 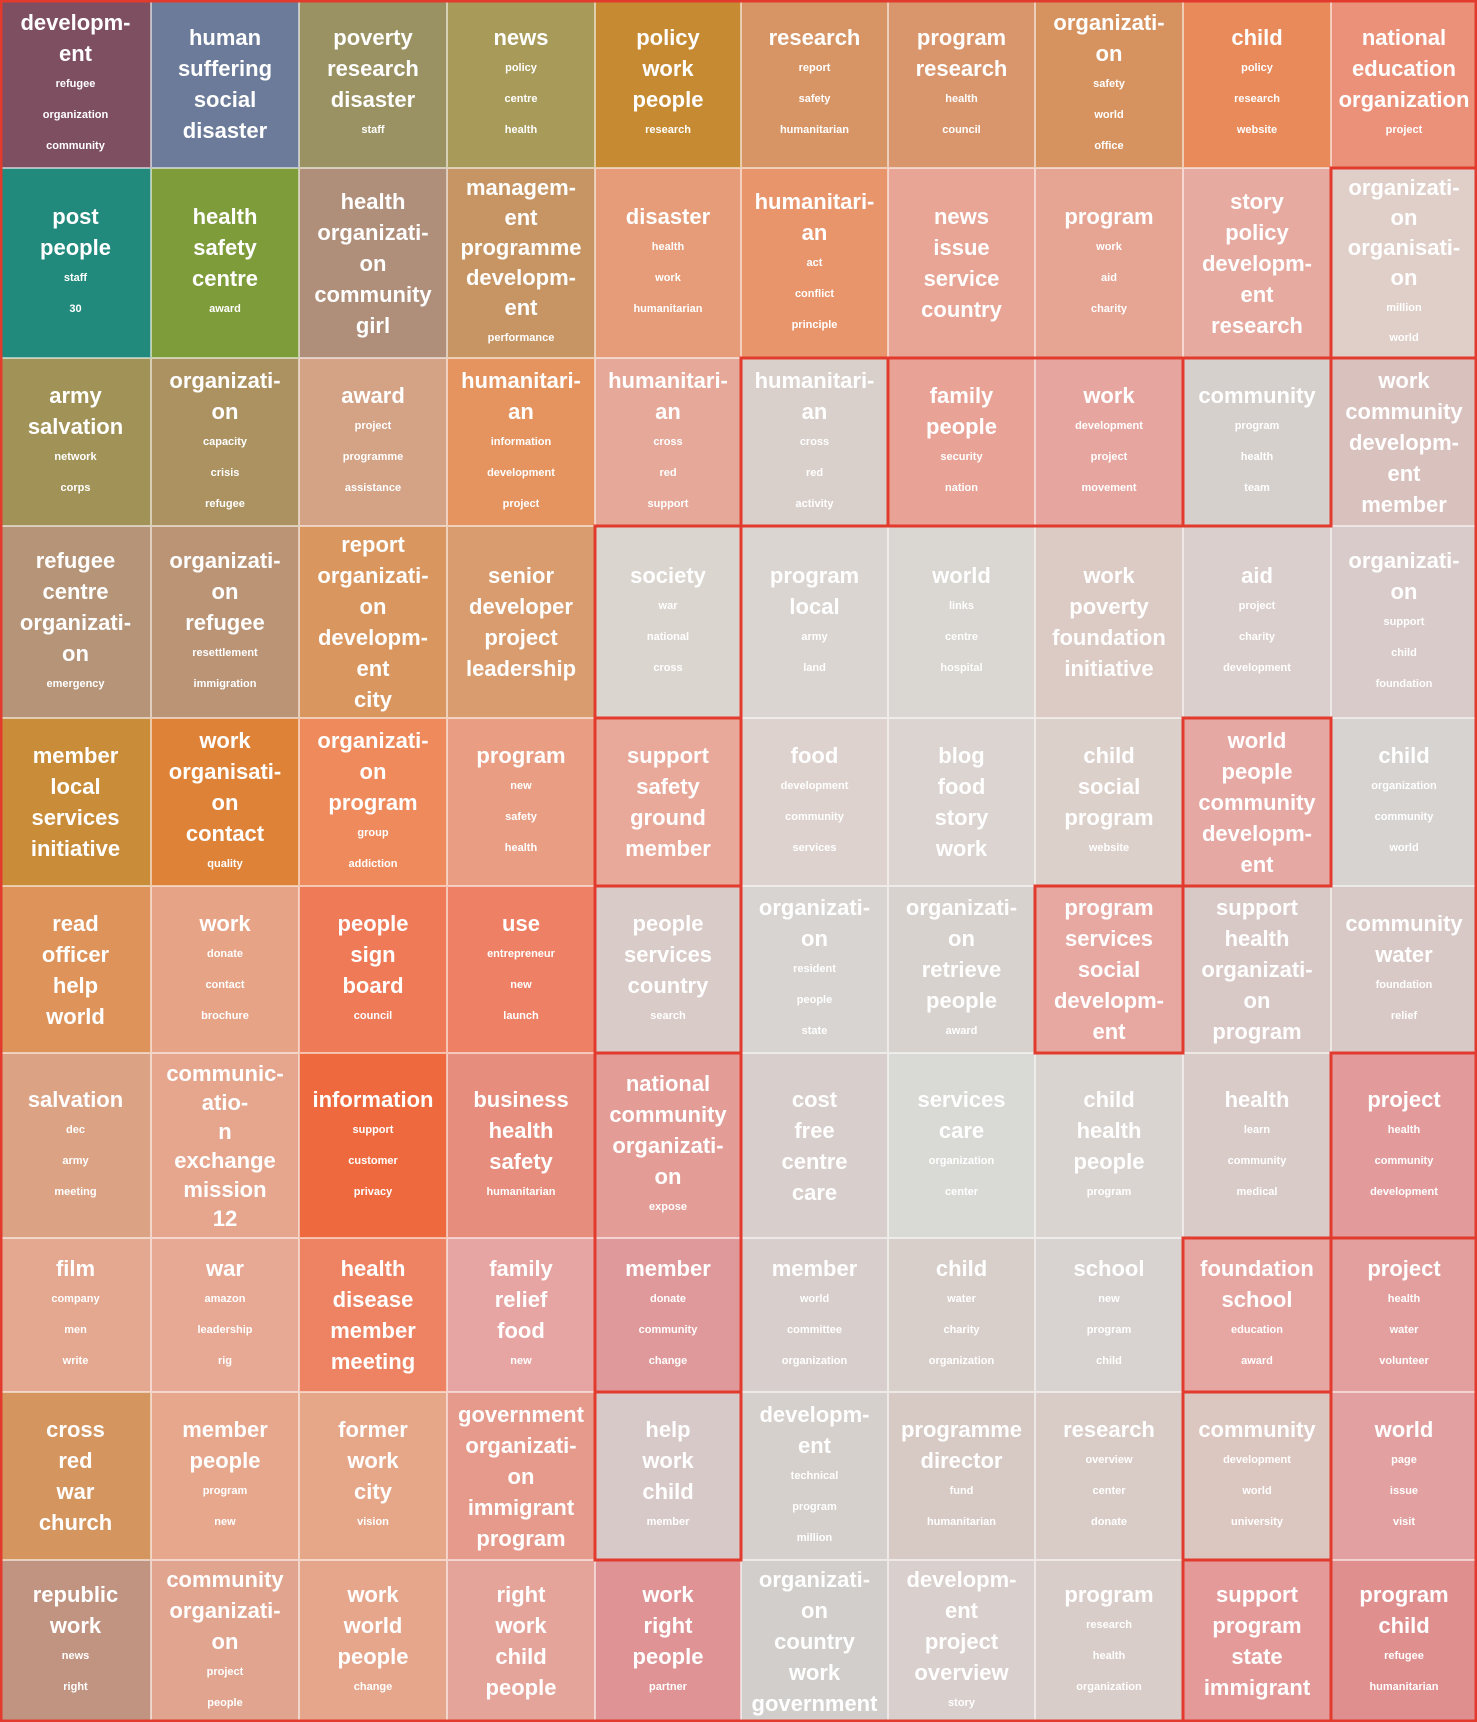 I want to click on grid-cell: aid project charity development, so click(x=1257, y=622).